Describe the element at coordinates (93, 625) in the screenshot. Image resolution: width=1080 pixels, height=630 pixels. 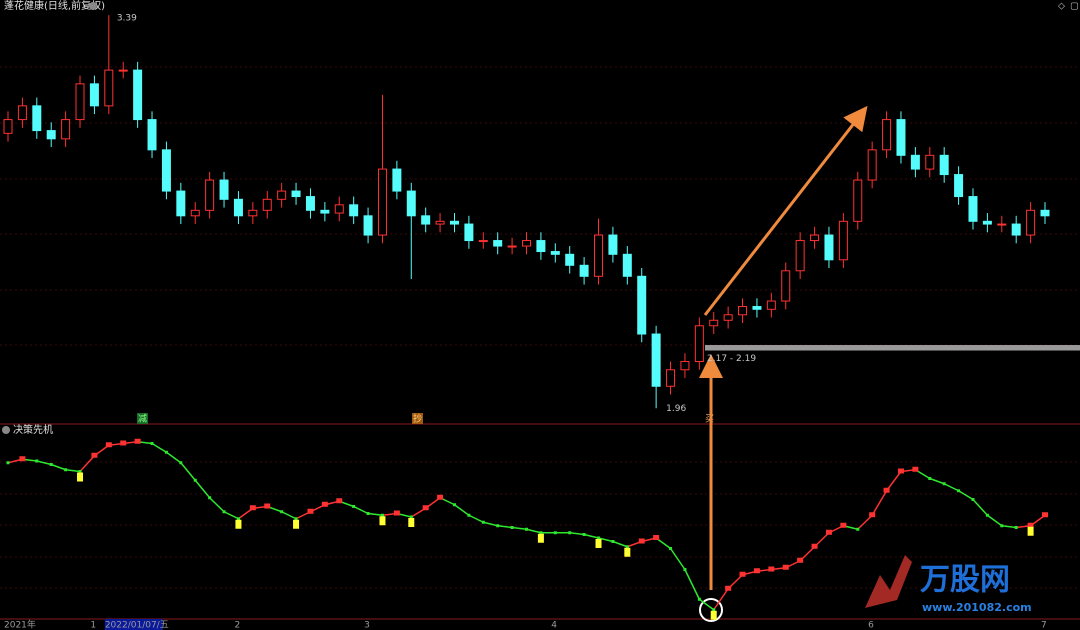
I see `x-tick-label: 1` at that location.